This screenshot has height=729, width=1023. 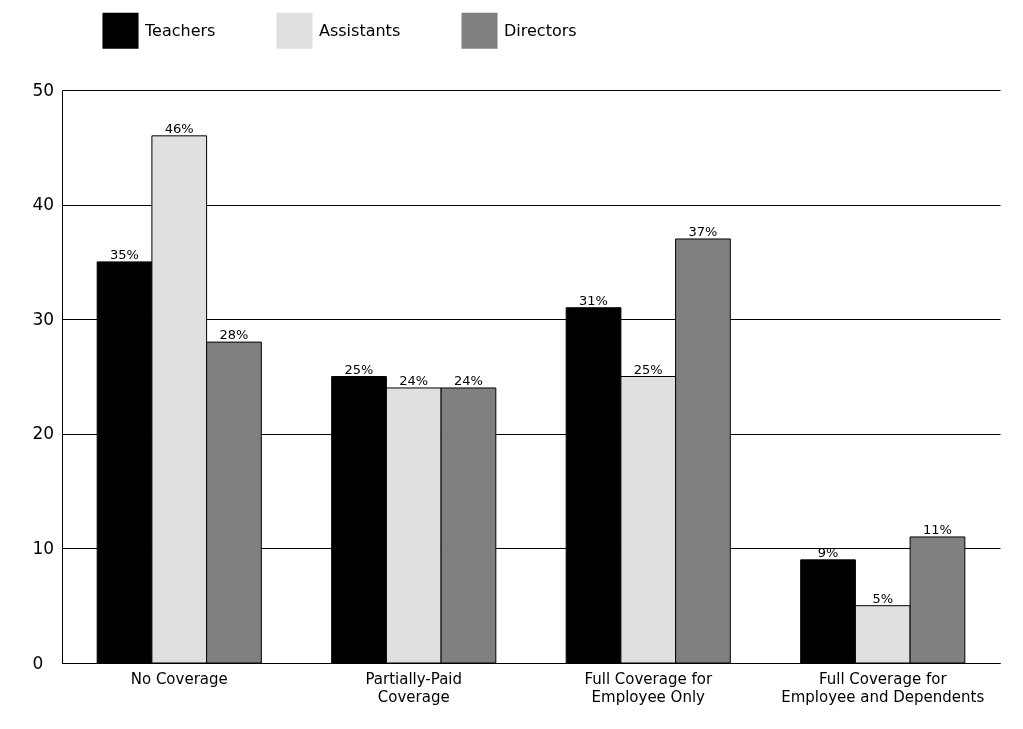 I want to click on legend-label: Directors, so click(x=540, y=30).